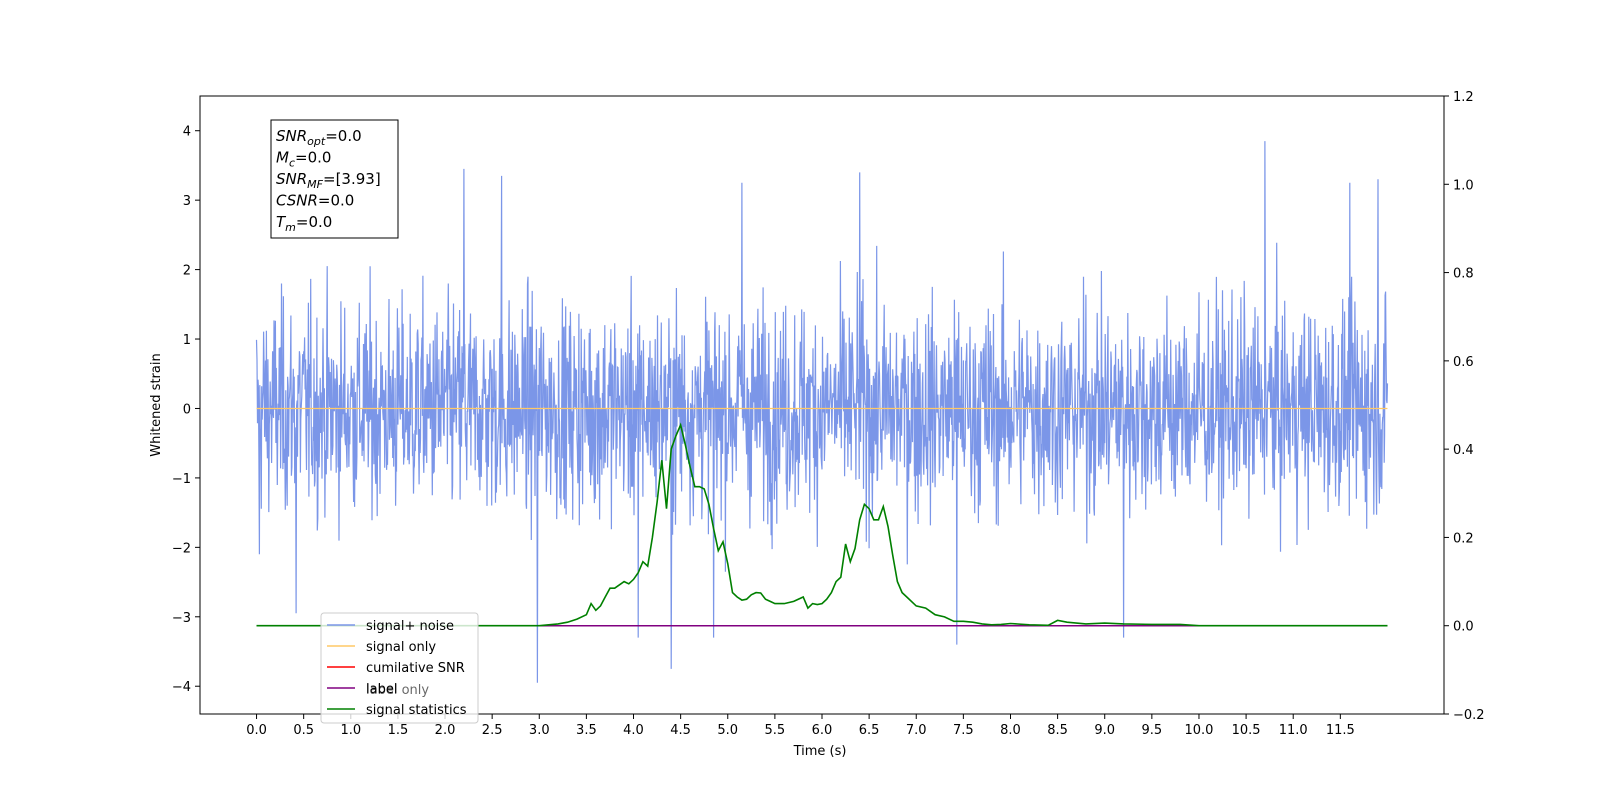 This screenshot has height=800, width=1600. I want to click on y2-tick-label: 0.8, so click(1463, 274).